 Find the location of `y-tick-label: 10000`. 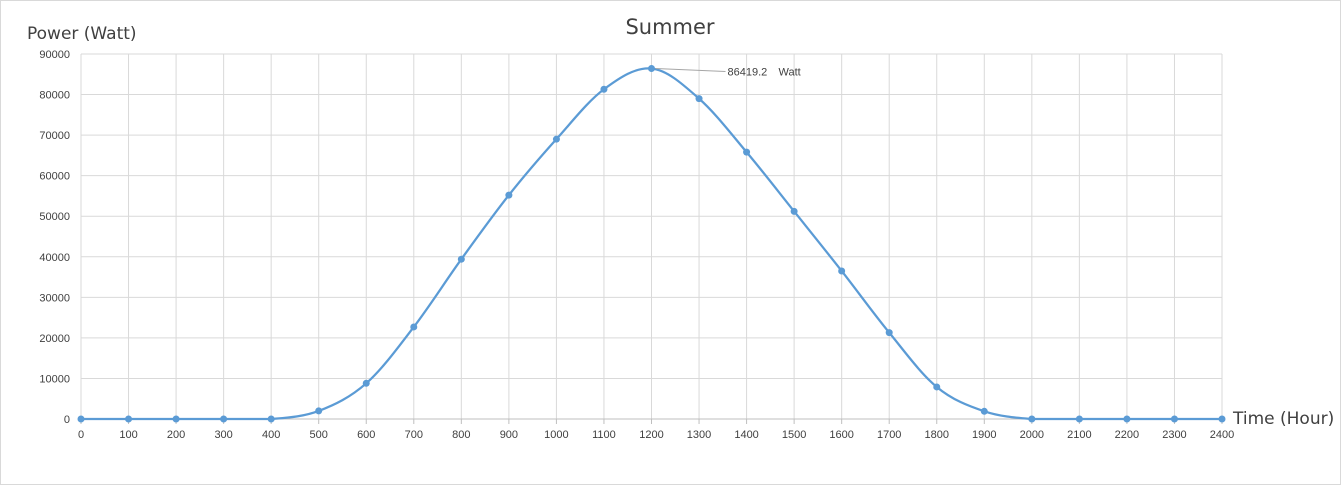

y-tick-label: 10000 is located at coordinates (54, 379).